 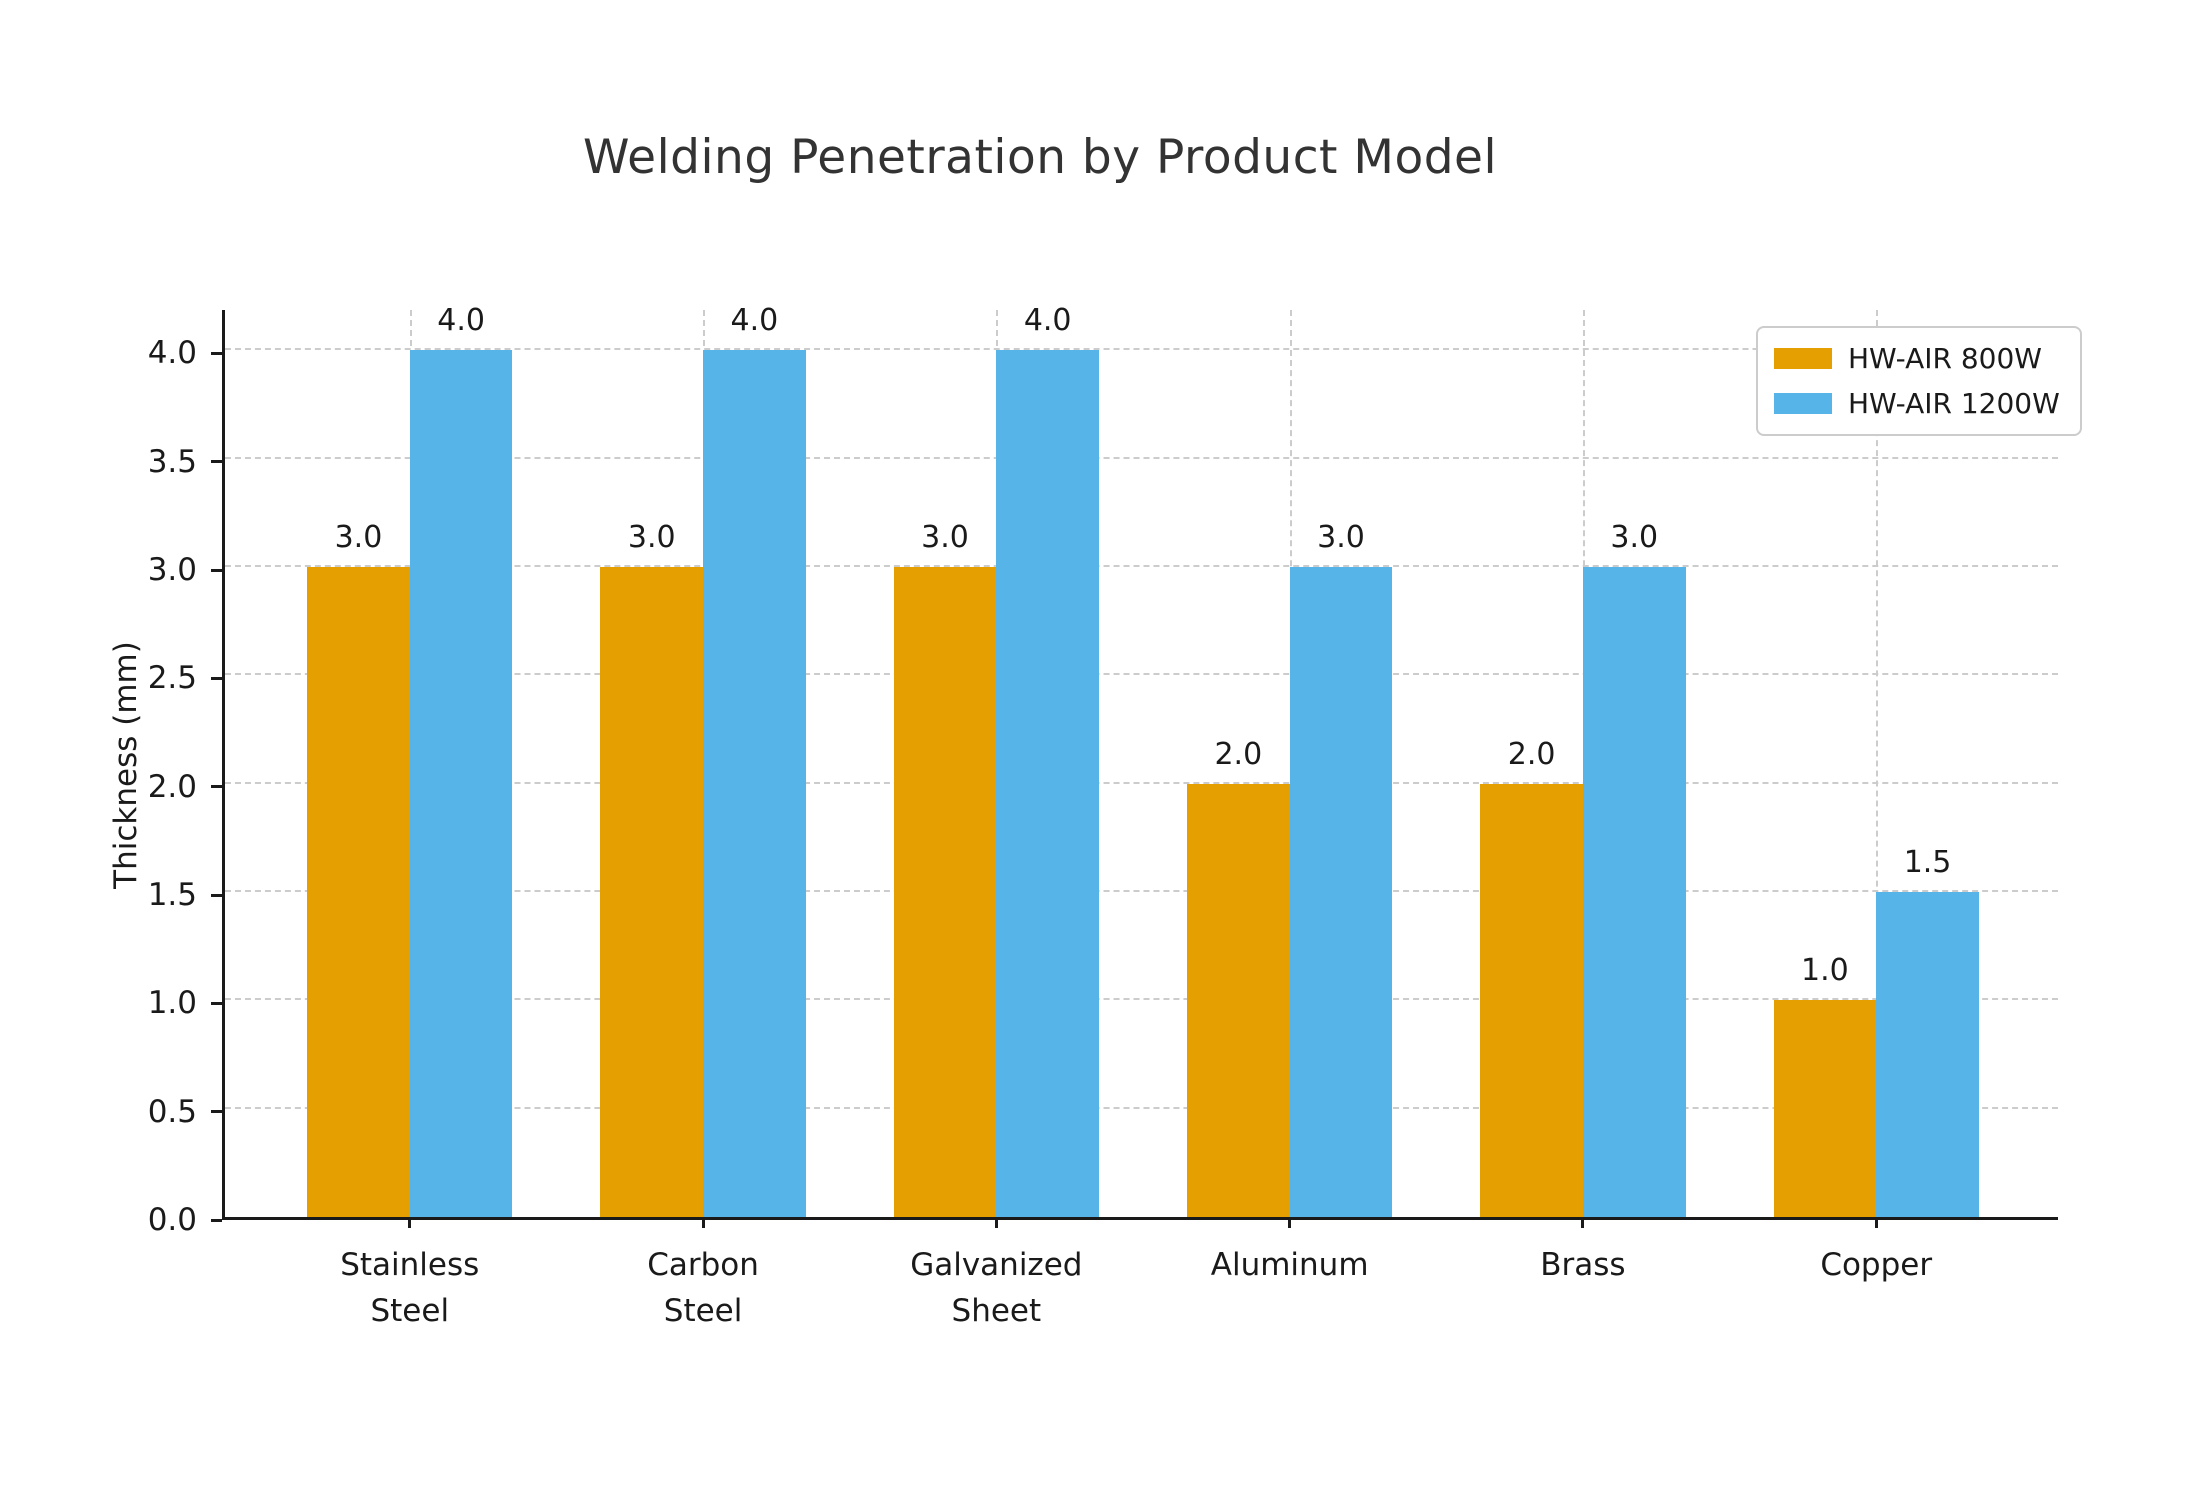 I want to click on y-tick-label: 0.5, so click(x=172, y=1111).